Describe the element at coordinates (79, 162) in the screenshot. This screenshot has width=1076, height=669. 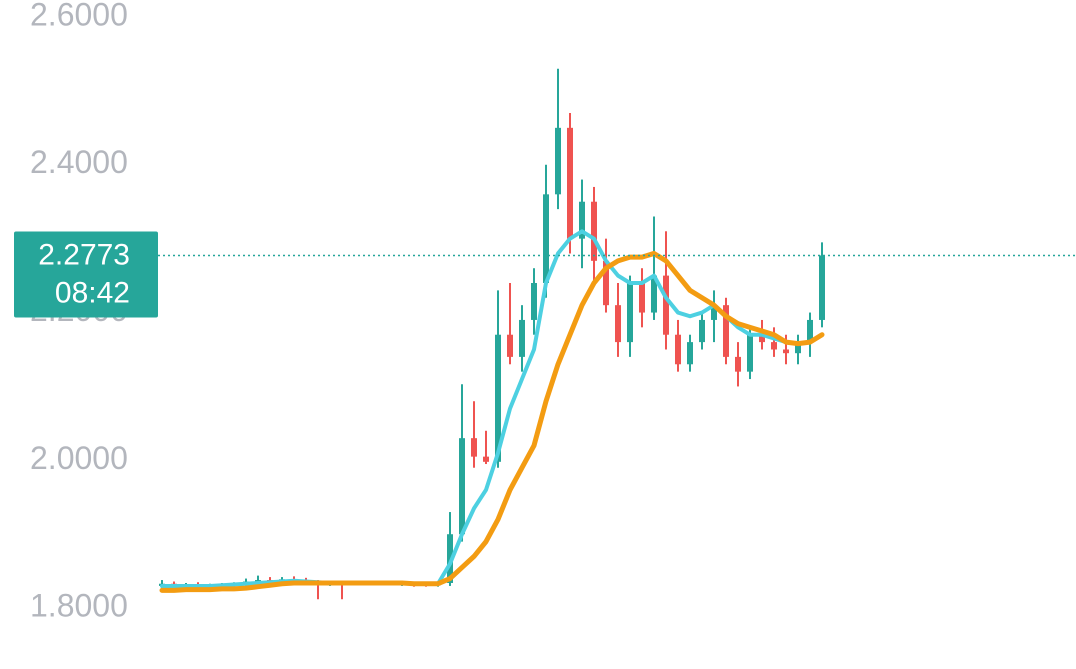
I see `y-tick-label: 2.4000` at that location.